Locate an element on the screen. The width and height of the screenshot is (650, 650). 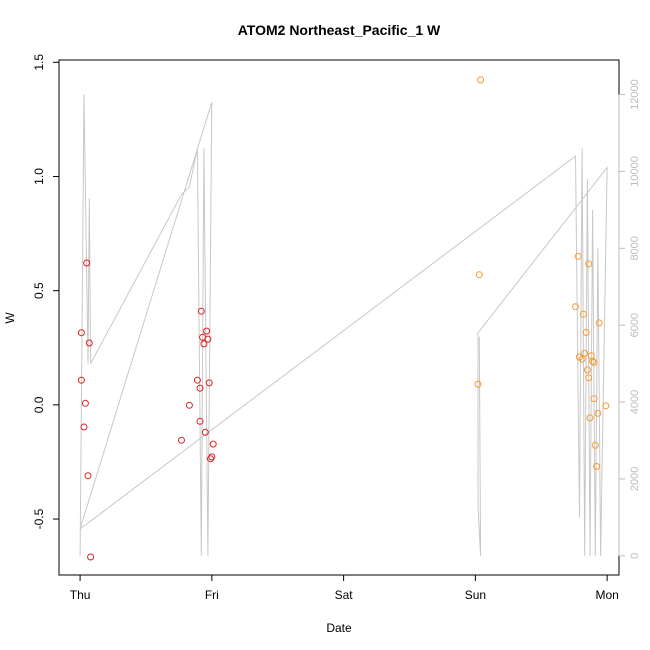
y2-tick-label-4: 8000 is located at coordinates (635, 248).